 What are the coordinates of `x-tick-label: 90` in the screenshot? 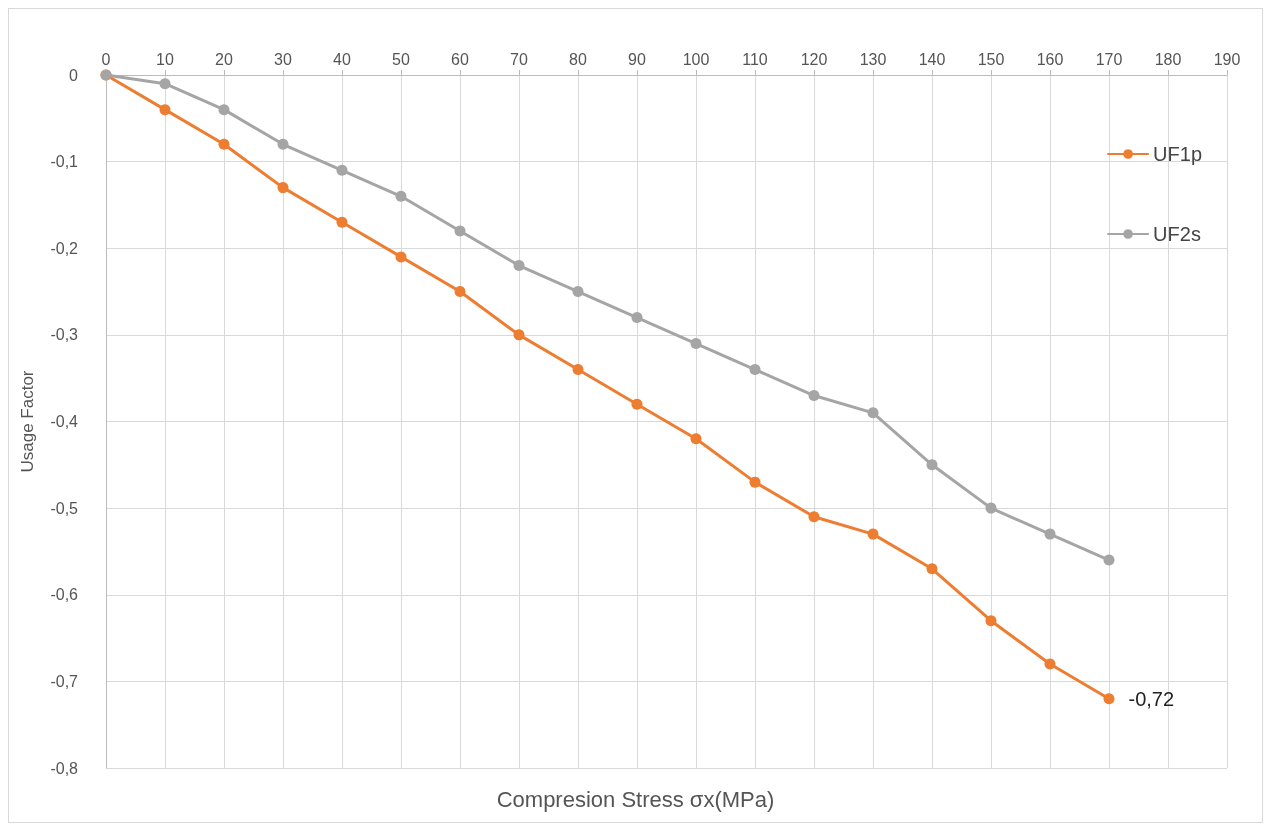 It's located at (637, 59).